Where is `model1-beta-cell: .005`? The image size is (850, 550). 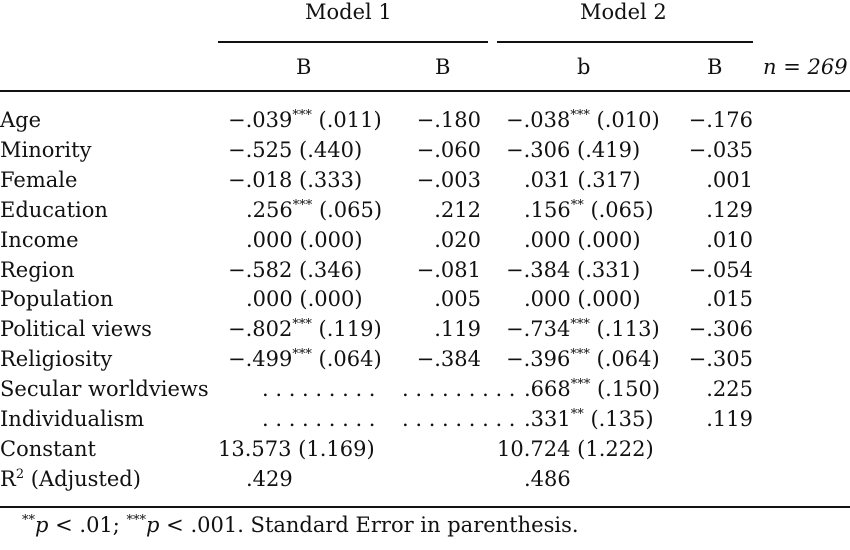
model1-beta-cell: .005 is located at coordinates (457, 299).